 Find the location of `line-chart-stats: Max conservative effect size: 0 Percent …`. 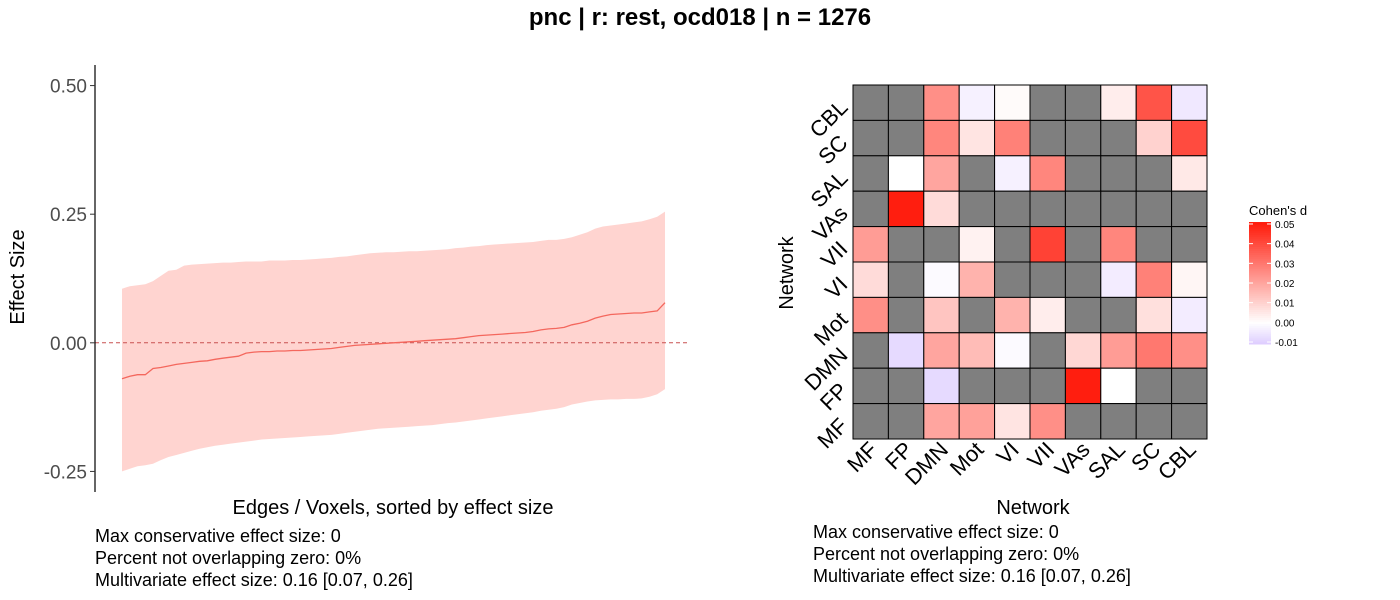

line-chart-stats: Max conservative effect size: 0 Percent … is located at coordinates (254, 558).